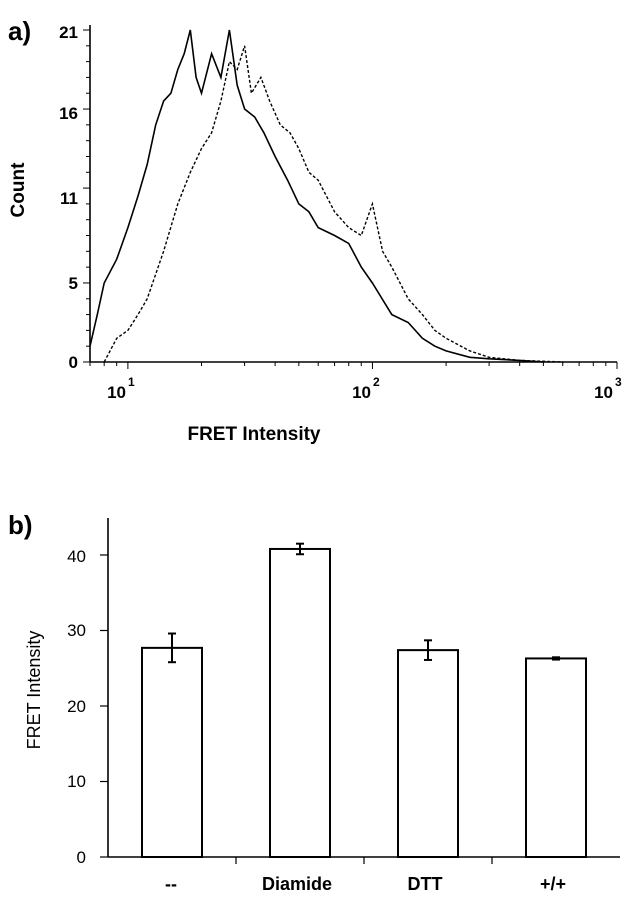 This screenshot has width=630, height=901. I want to click on x-tick-exponent: 1, so click(131, 382).